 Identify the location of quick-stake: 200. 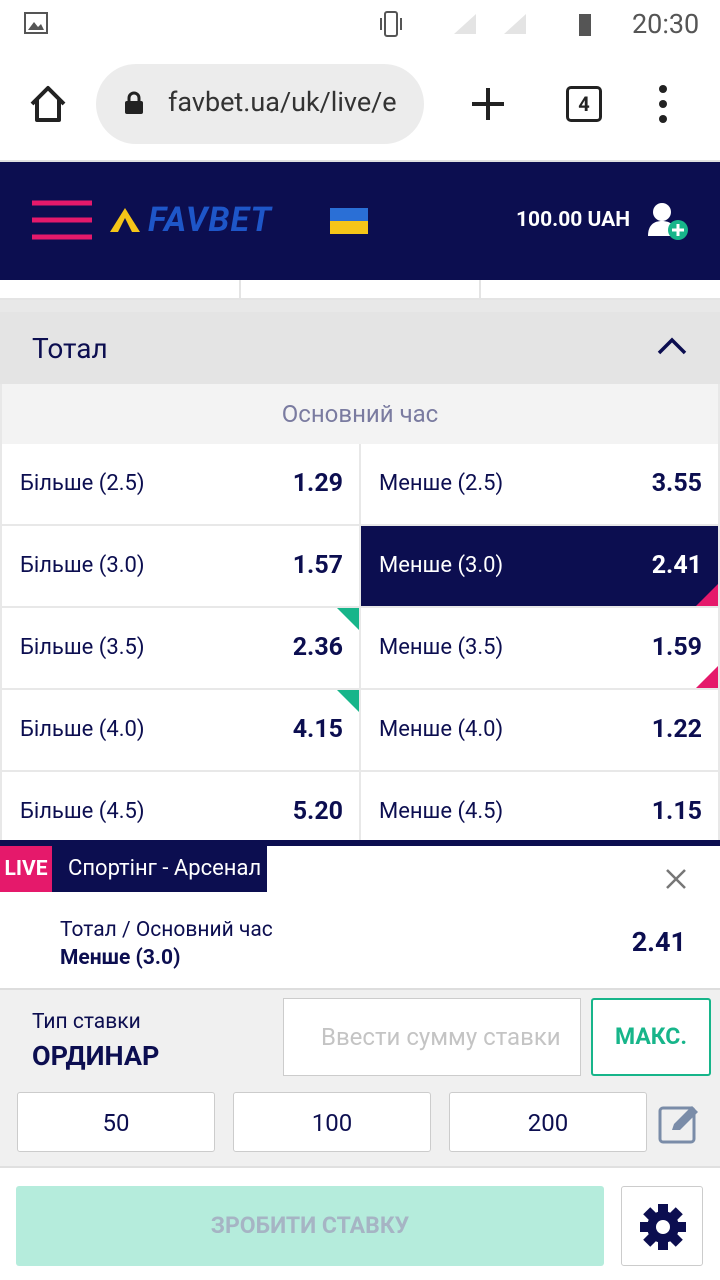
(548, 1122).